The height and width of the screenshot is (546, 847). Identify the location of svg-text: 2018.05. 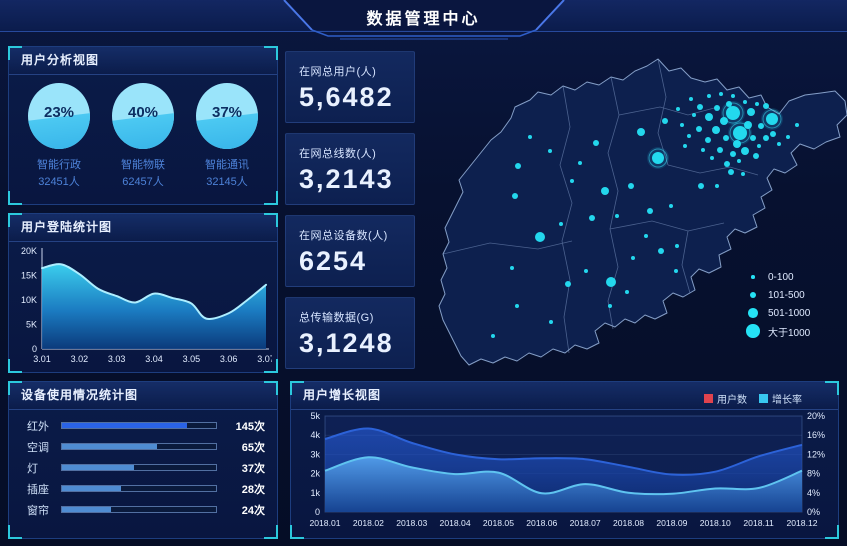
(498, 523).